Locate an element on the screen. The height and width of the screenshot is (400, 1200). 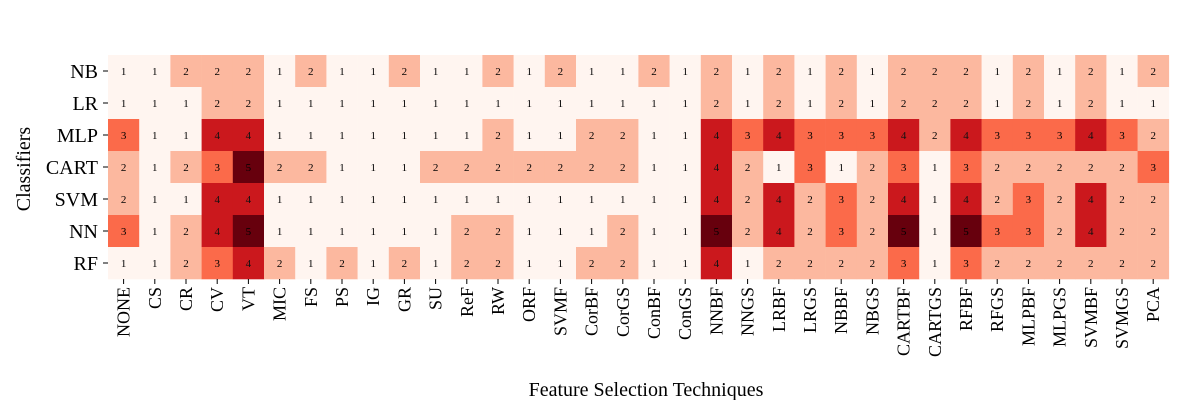
x-tick-label: SVMGS is located at coordinates (1122, 318).